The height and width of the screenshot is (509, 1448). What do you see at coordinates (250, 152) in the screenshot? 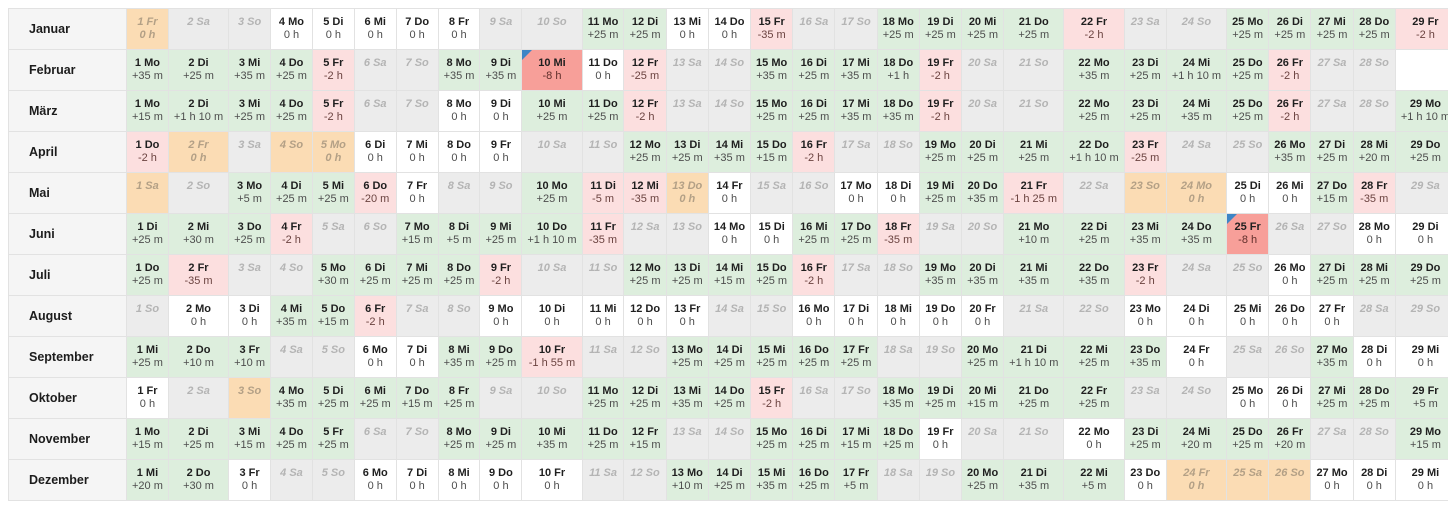
I see `day-cell: 3 Sa` at bounding box center [250, 152].